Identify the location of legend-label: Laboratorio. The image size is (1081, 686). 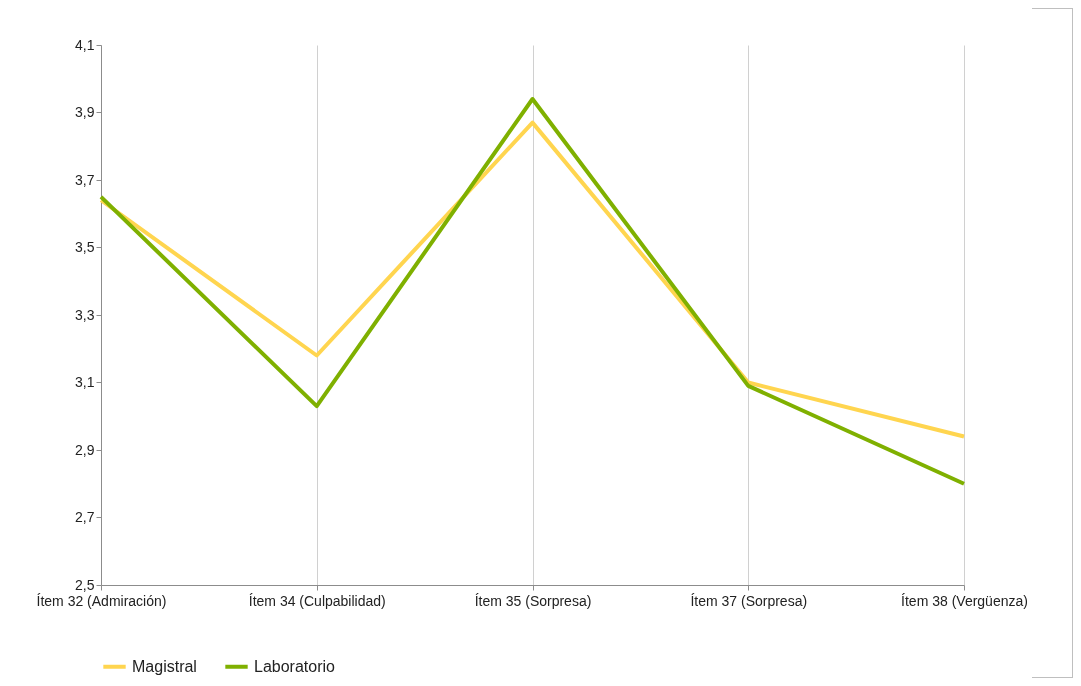
(295, 666).